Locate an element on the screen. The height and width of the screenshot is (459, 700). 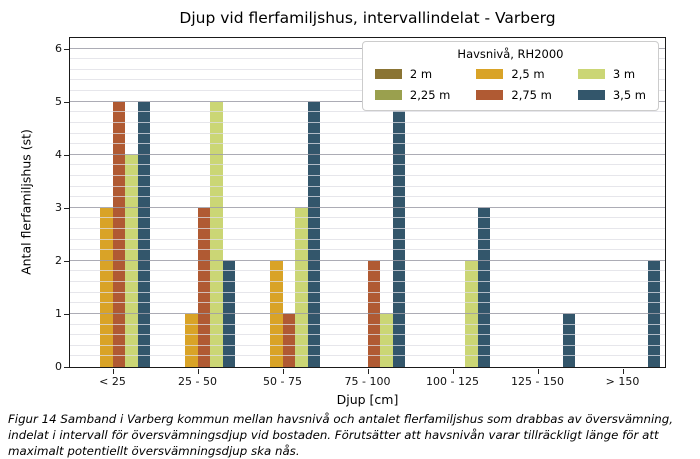
bar-35m->150 is located at coordinates (653, 313).